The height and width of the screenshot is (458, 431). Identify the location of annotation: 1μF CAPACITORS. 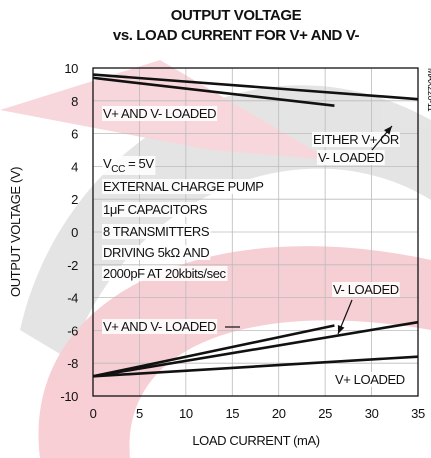
(155, 209).